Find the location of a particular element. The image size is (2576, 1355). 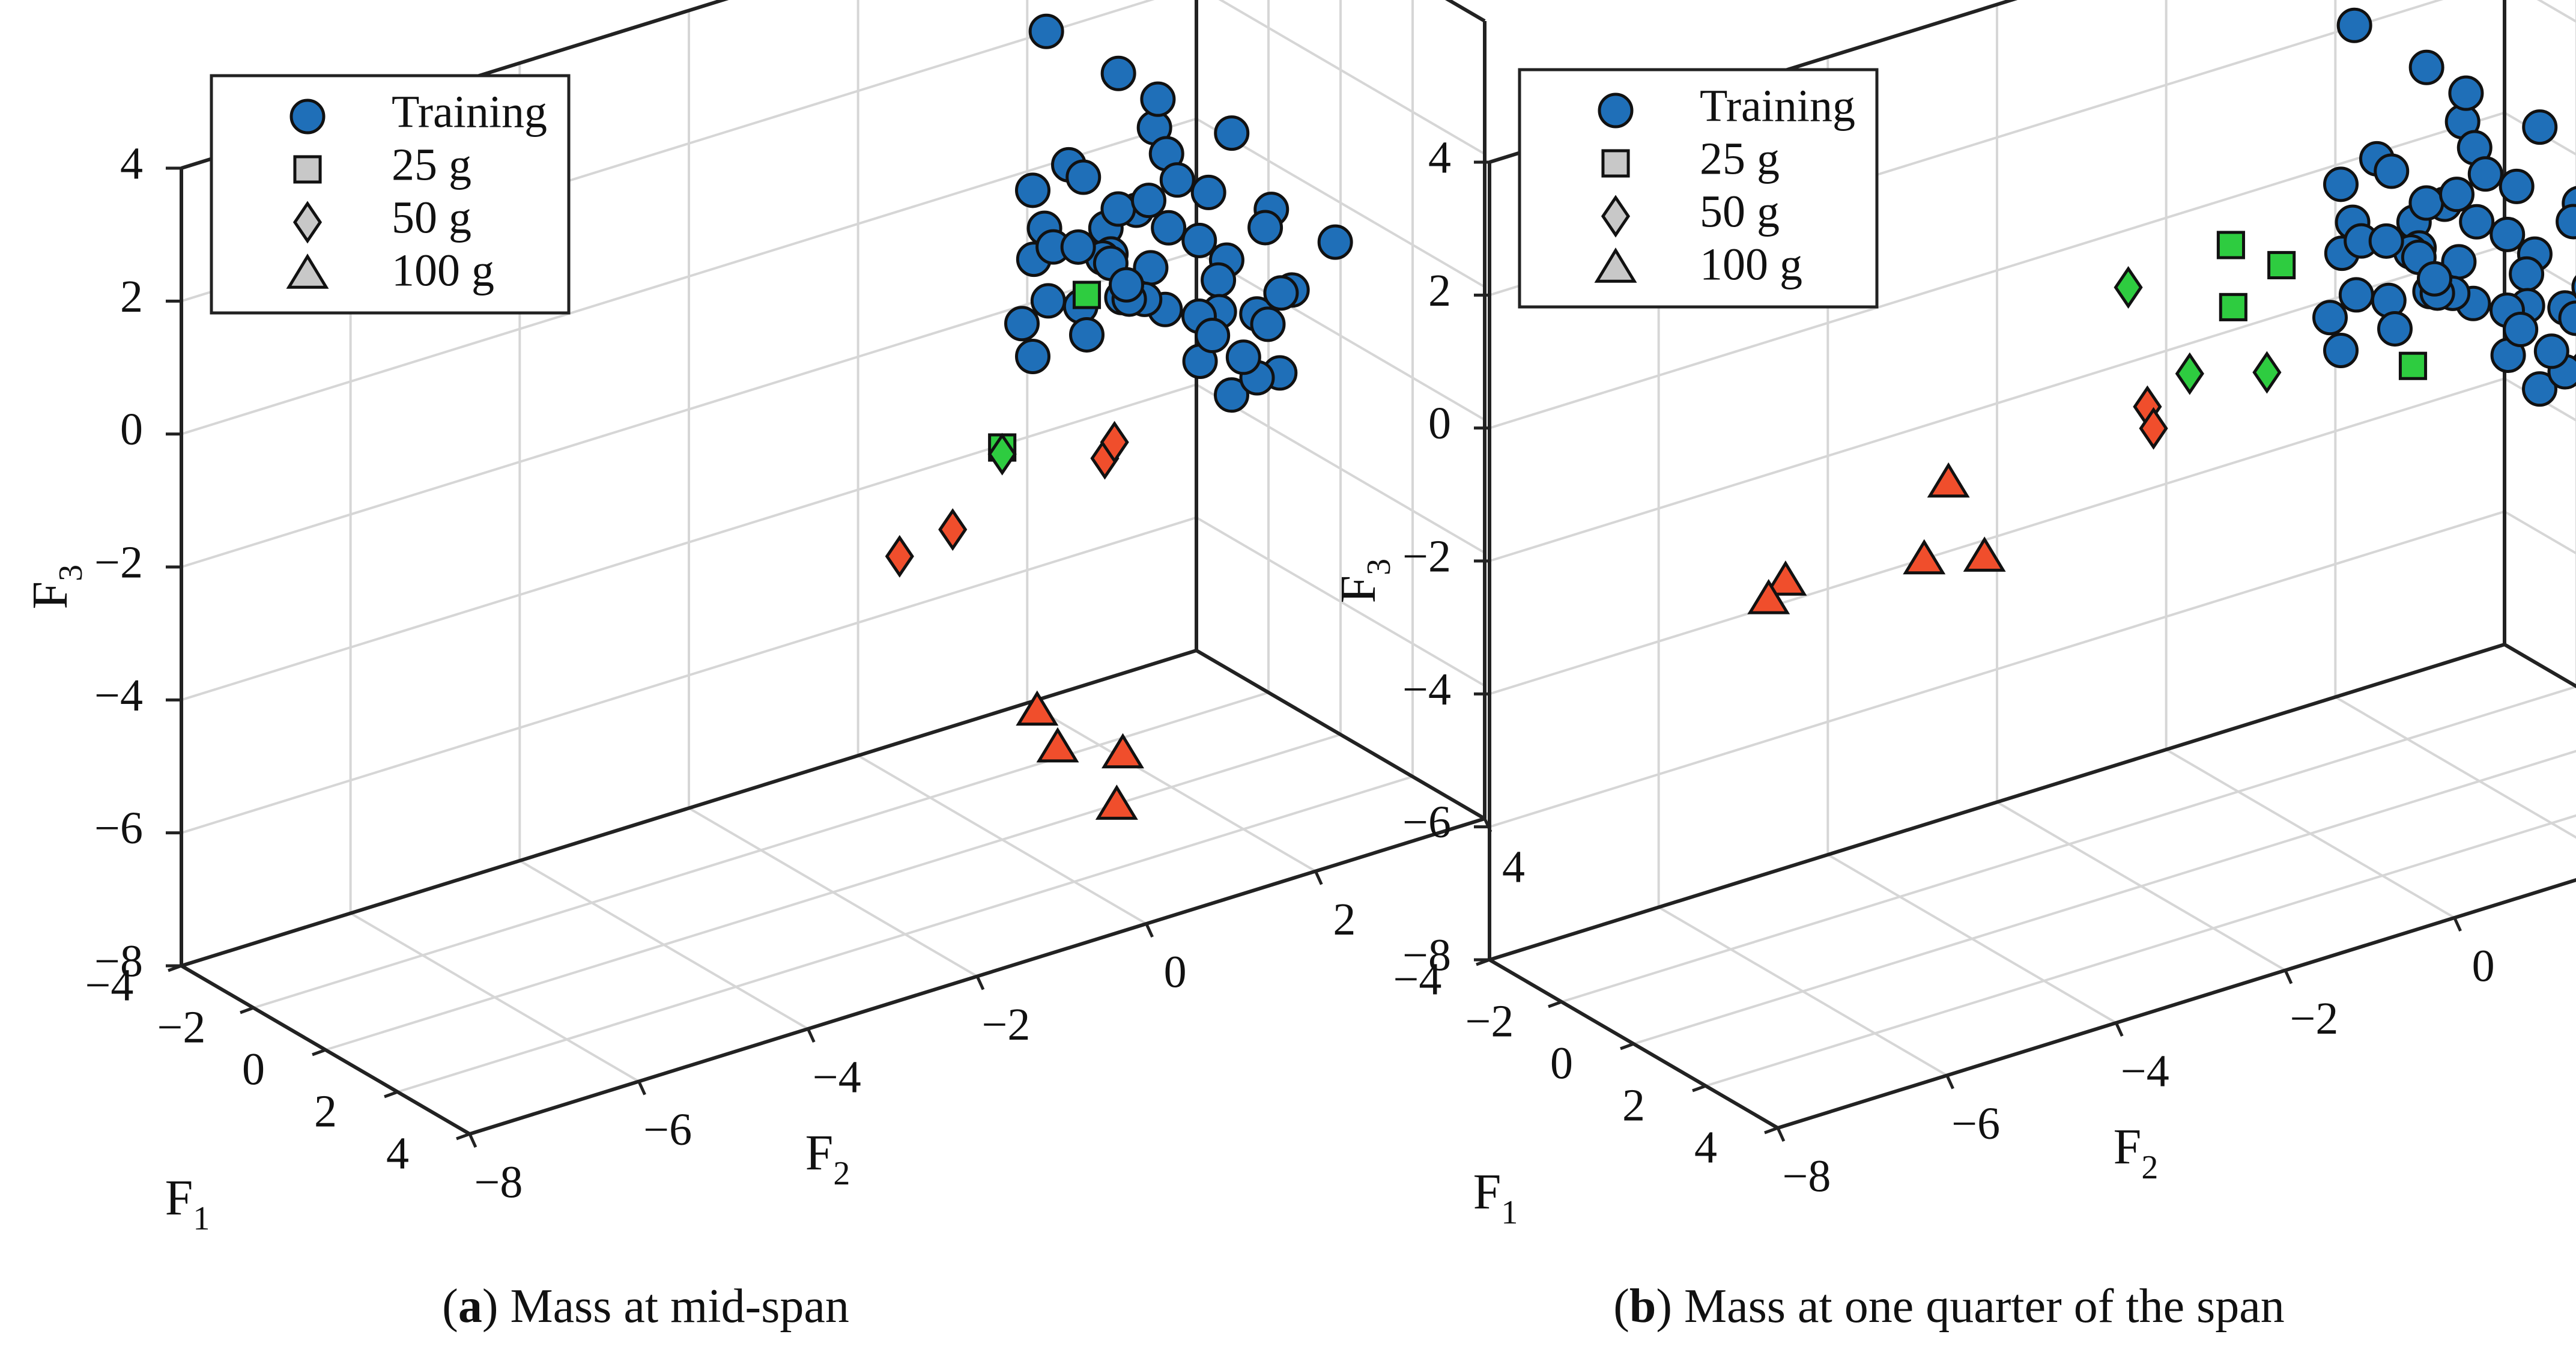

y-tick-label: −2 is located at coordinates (2314, 1019).